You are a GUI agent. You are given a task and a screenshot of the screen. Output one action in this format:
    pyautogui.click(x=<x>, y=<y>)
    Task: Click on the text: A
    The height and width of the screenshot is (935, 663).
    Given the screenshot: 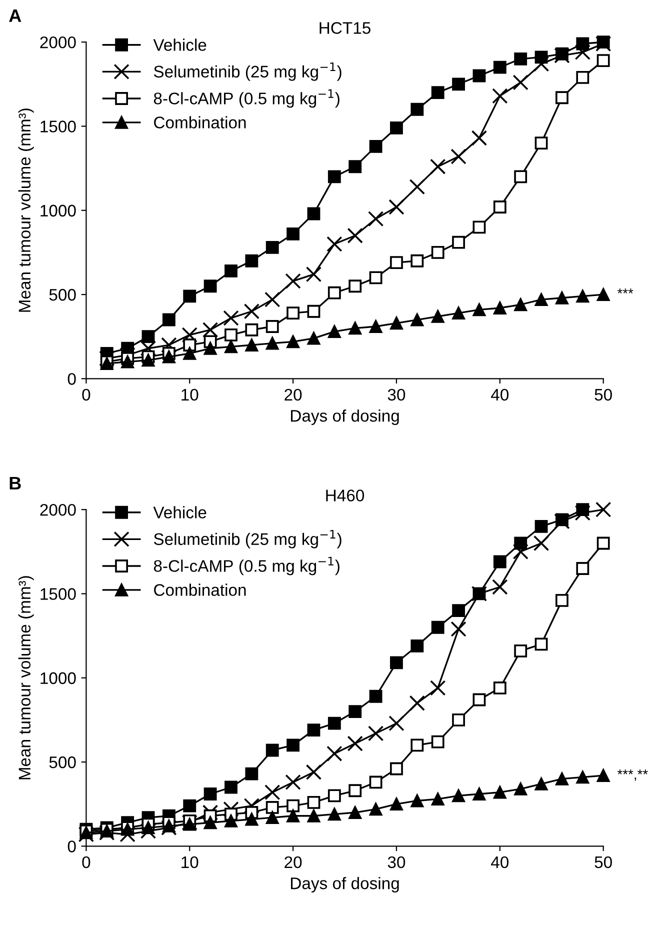 What is the action you would take?
    pyautogui.click(x=15, y=15)
    